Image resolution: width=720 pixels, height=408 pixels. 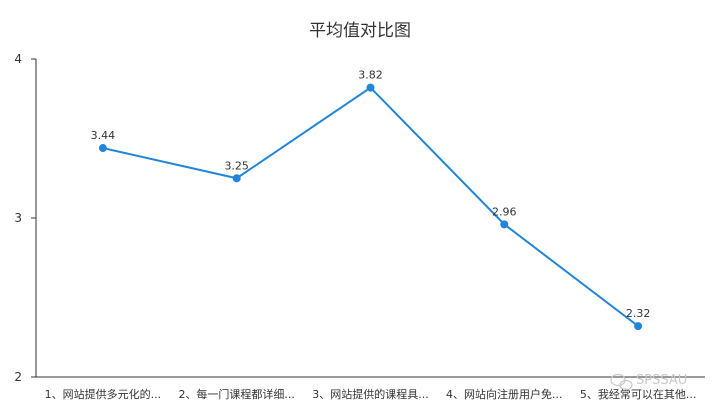 I want to click on watermark: SPSSAU, so click(x=648, y=382).